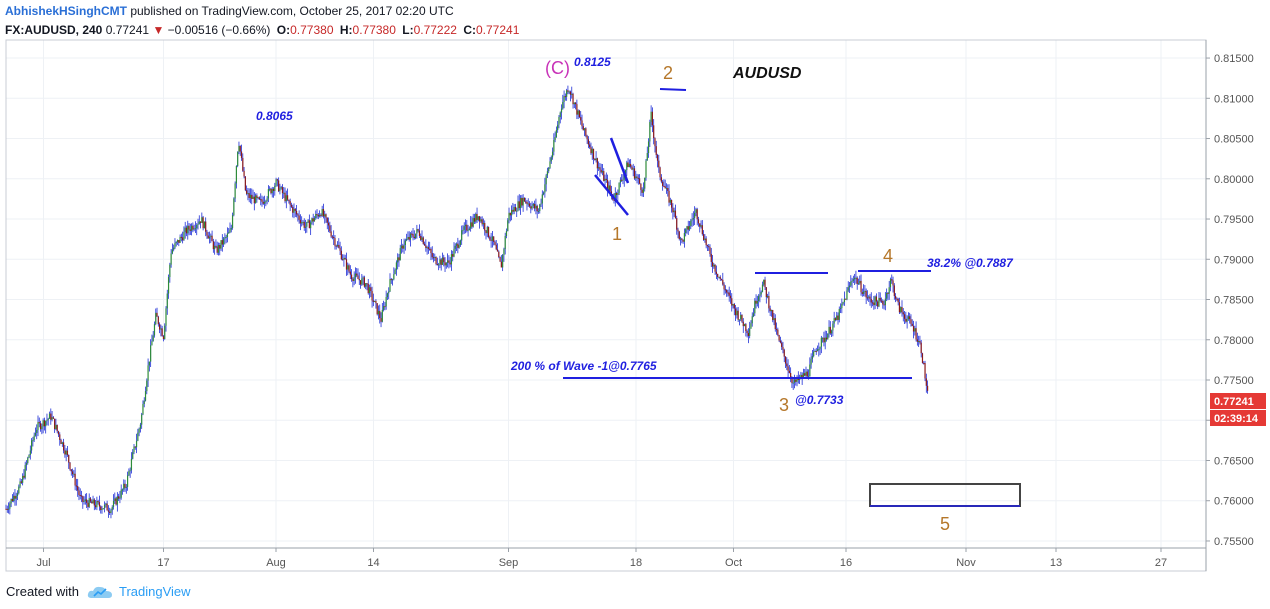 Image resolution: width=1270 pixels, height=609 pixels. What do you see at coordinates (668, 73) in the screenshot?
I see `wave-2-label: 2` at bounding box center [668, 73].